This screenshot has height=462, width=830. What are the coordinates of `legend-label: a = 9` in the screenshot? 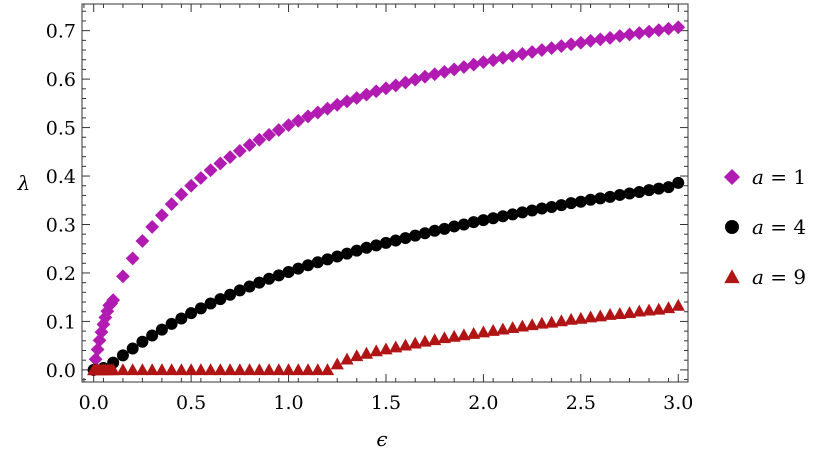 It's located at (779, 277).